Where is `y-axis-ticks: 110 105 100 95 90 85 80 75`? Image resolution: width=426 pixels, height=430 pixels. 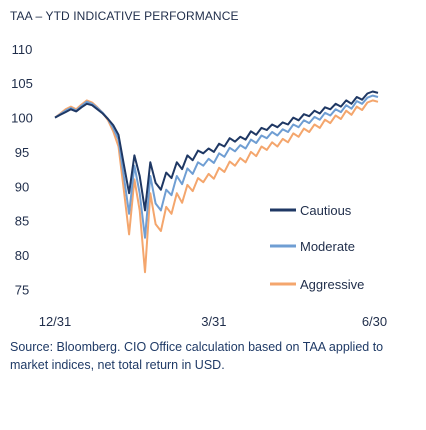 y-axis-ticks: 110 105 100 95 90 85 80 75 is located at coordinates (22, 170).